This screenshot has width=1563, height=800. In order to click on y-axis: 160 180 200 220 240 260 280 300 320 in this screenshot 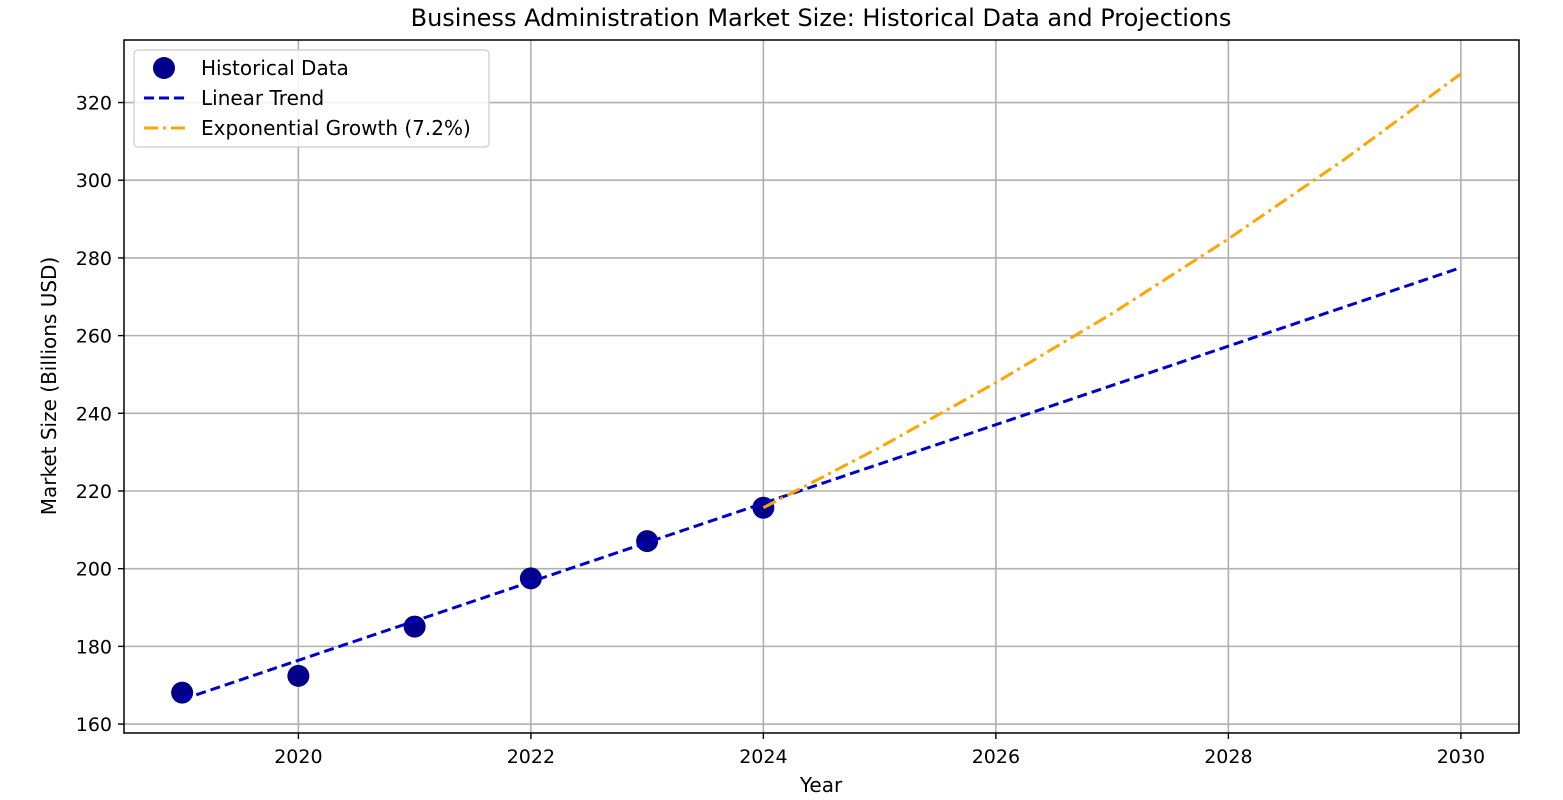, I will do `click(100, 414)`.